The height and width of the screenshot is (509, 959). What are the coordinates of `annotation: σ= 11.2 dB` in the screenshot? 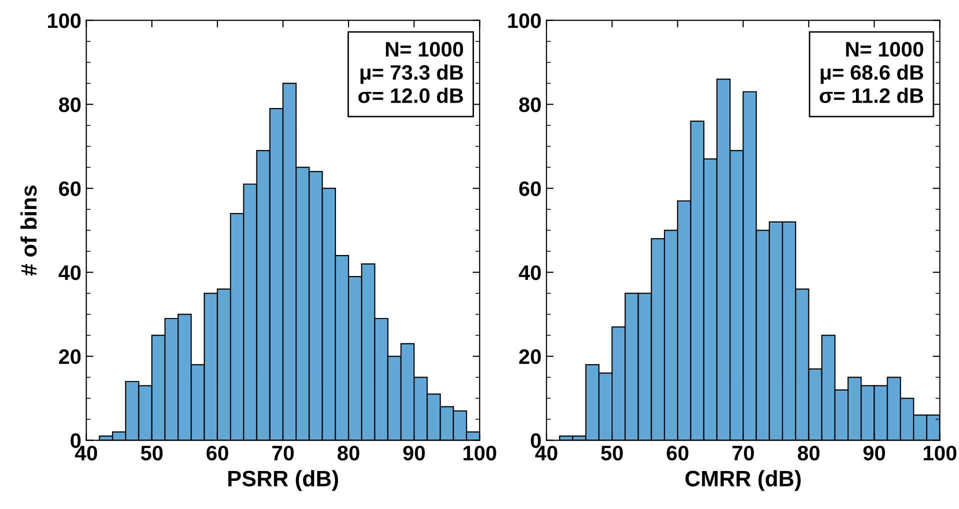 It's located at (872, 96).